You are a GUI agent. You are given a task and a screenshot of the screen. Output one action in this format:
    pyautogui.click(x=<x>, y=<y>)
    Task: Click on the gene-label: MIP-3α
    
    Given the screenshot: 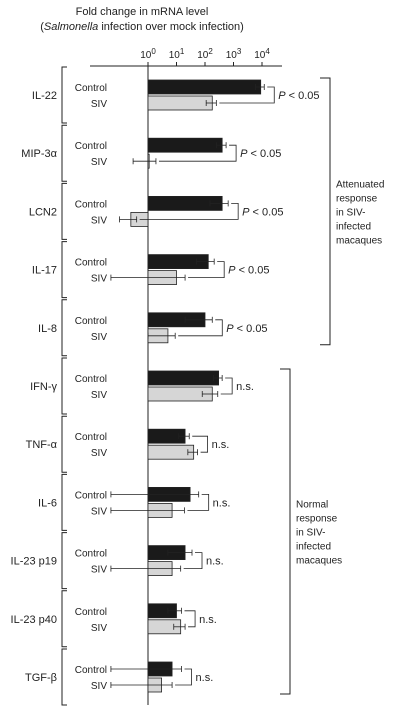 What is the action you would take?
    pyautogui.click(x=39, y=154)
    